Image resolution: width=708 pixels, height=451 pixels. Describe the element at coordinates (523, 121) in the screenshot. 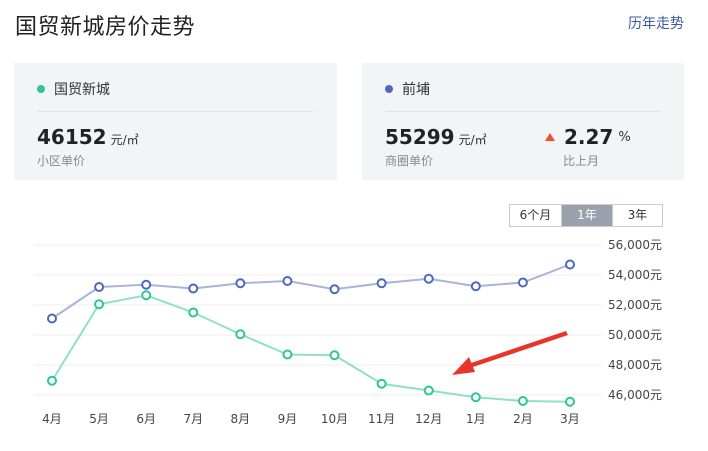

I see `district-price-card: 前埔 55299 元/㎡ 商圈单价 2.27% 比上月` at that location.